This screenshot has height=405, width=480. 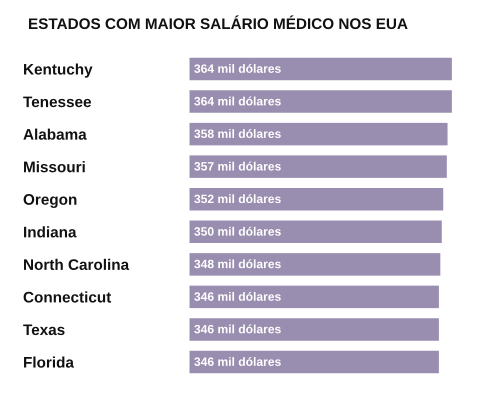 I want to click on y-tick-label: Alabama, so click(x=55, y=134).